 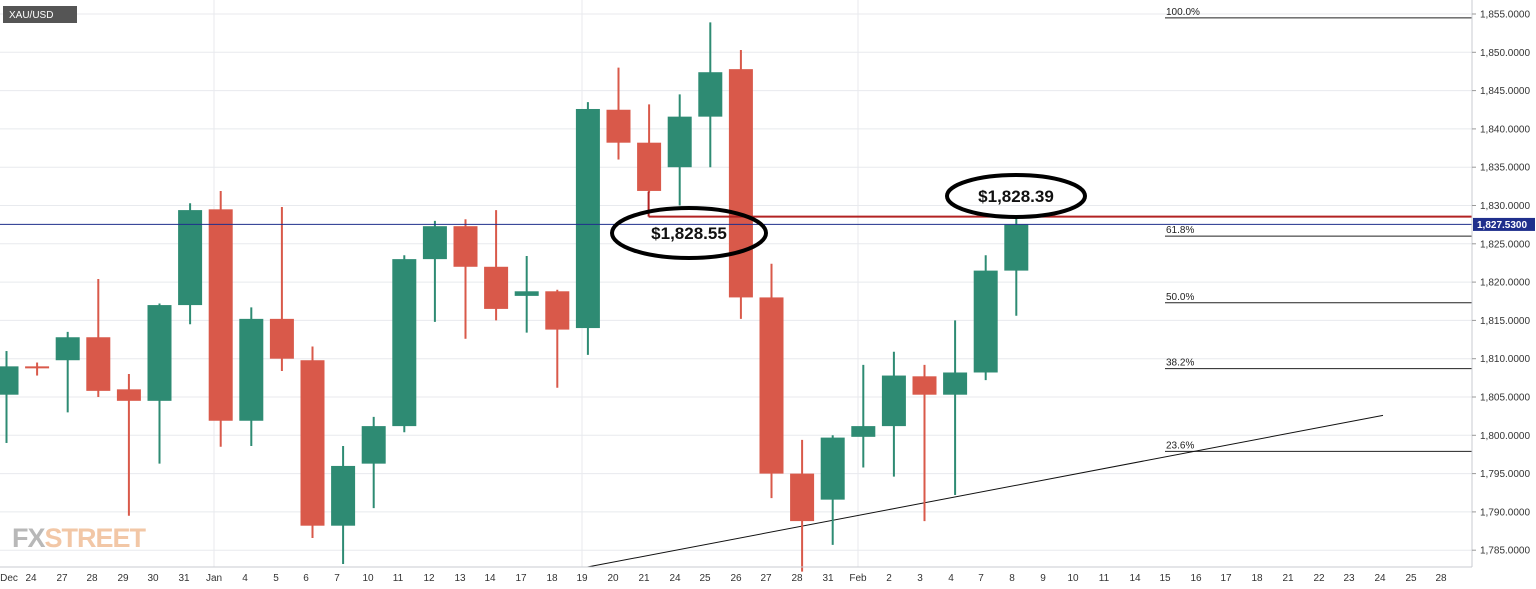 What do you see at coordinates (9, 578) in the screenshot?
I see `x-tick-label: Dec` at bounding box center [9, 578].